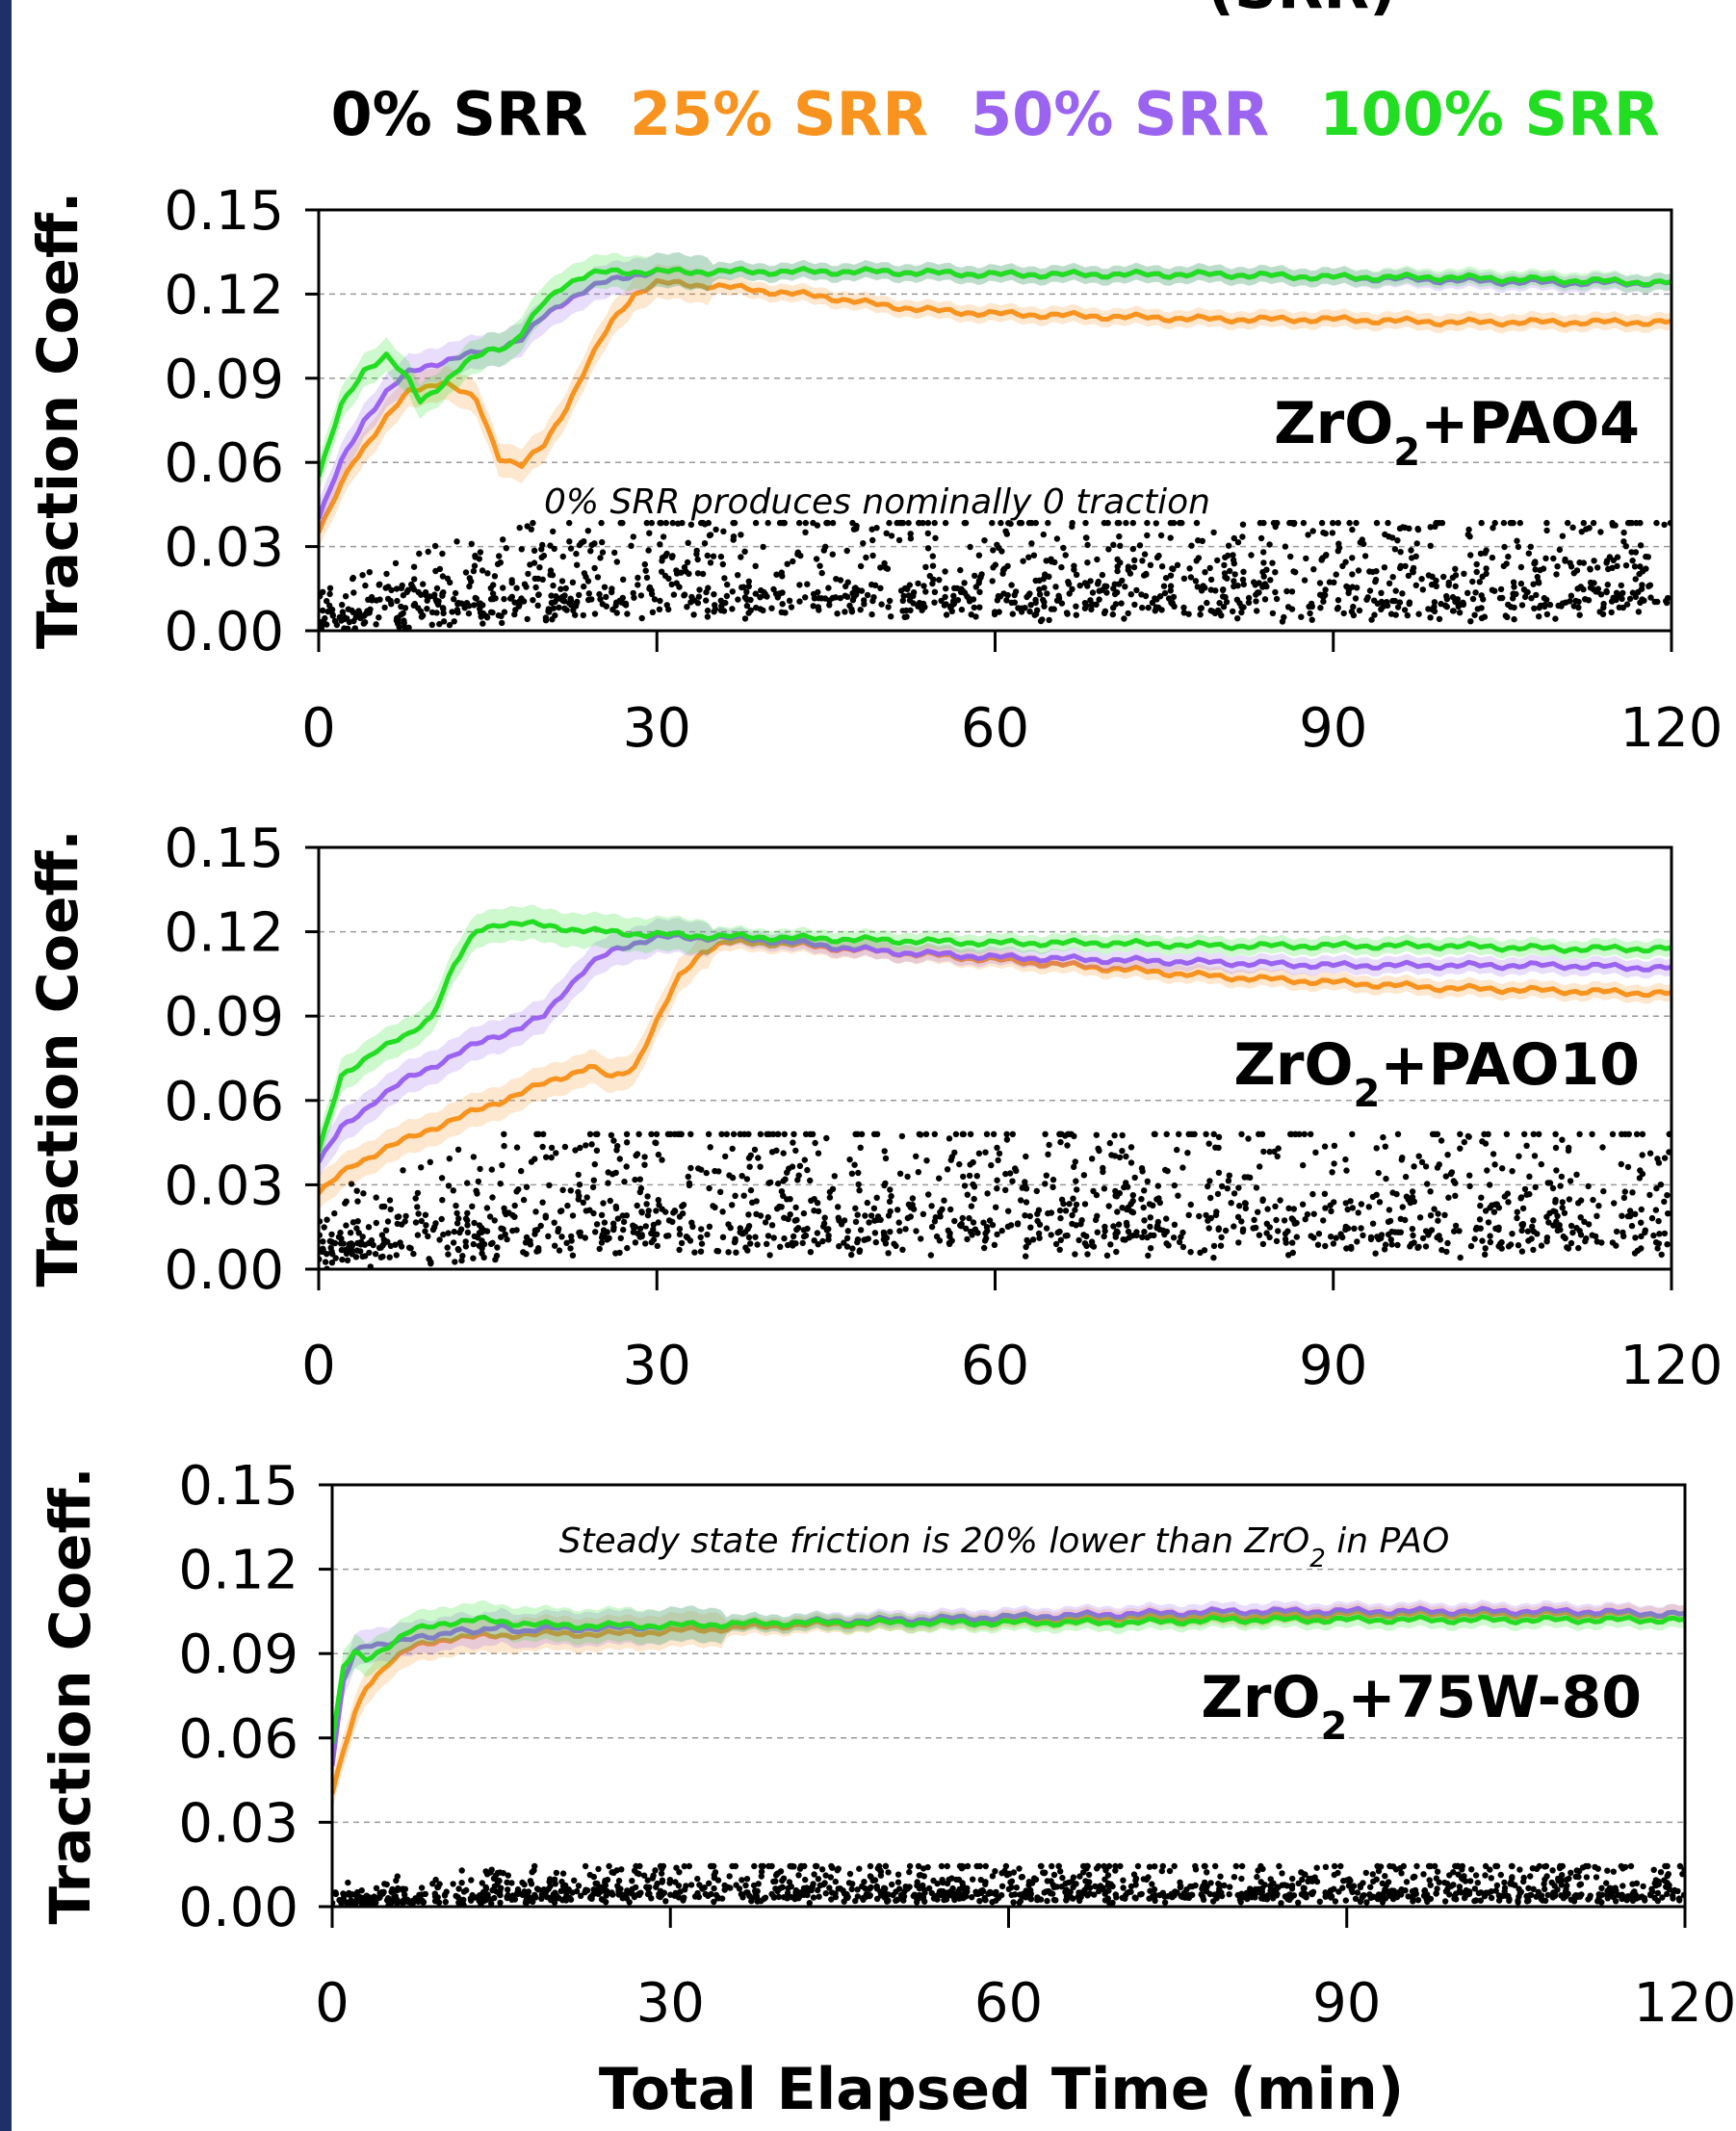  I want to click on legend-item: 0% SRR, so click(460, 114).